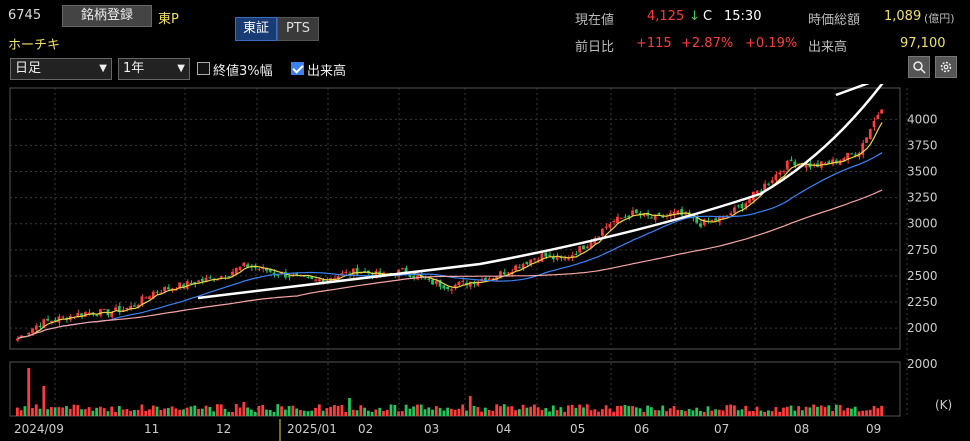 The image size is (970, 441). Describe the element at coordinates (595, 47) in the screenshot. I see `change-label: 前日比` at that location.